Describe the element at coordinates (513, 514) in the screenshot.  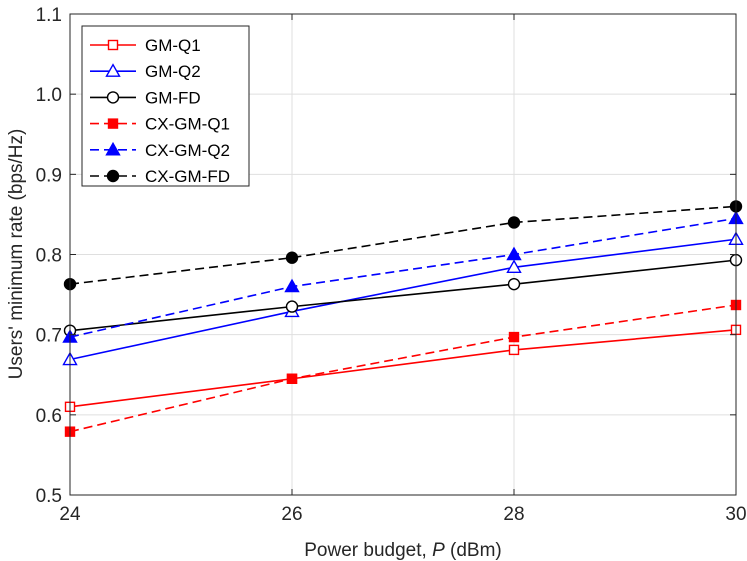
I see `x-tick-label: 28` at that location.